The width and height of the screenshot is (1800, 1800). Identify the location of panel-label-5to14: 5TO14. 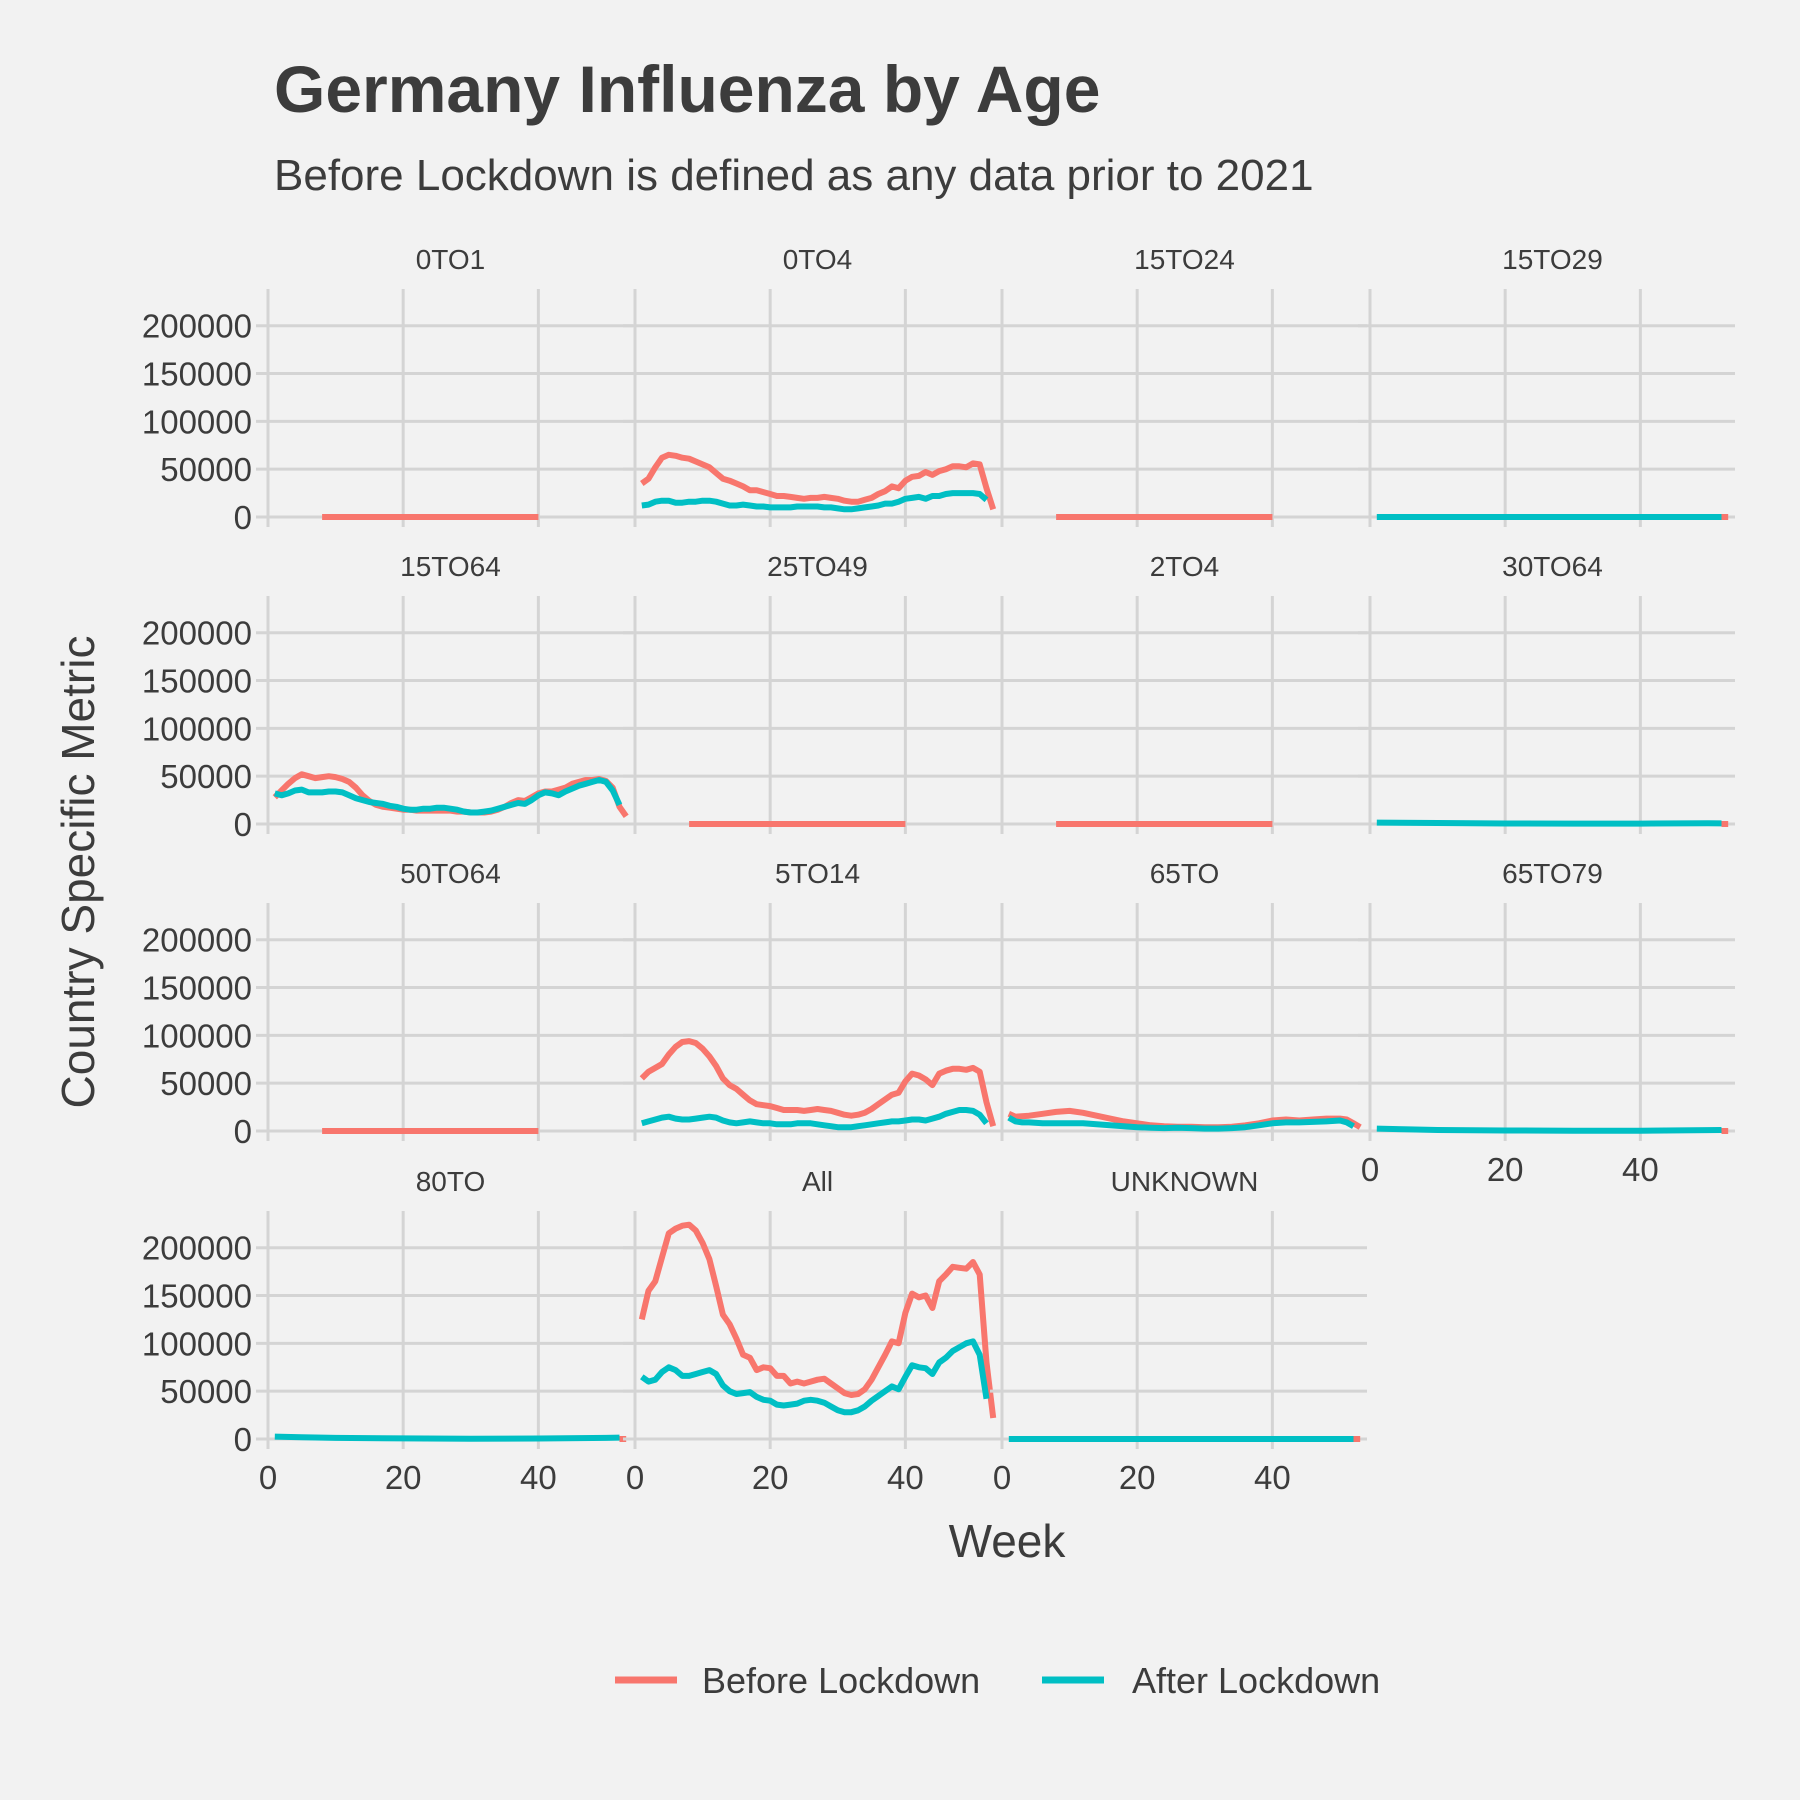
(817, 873).